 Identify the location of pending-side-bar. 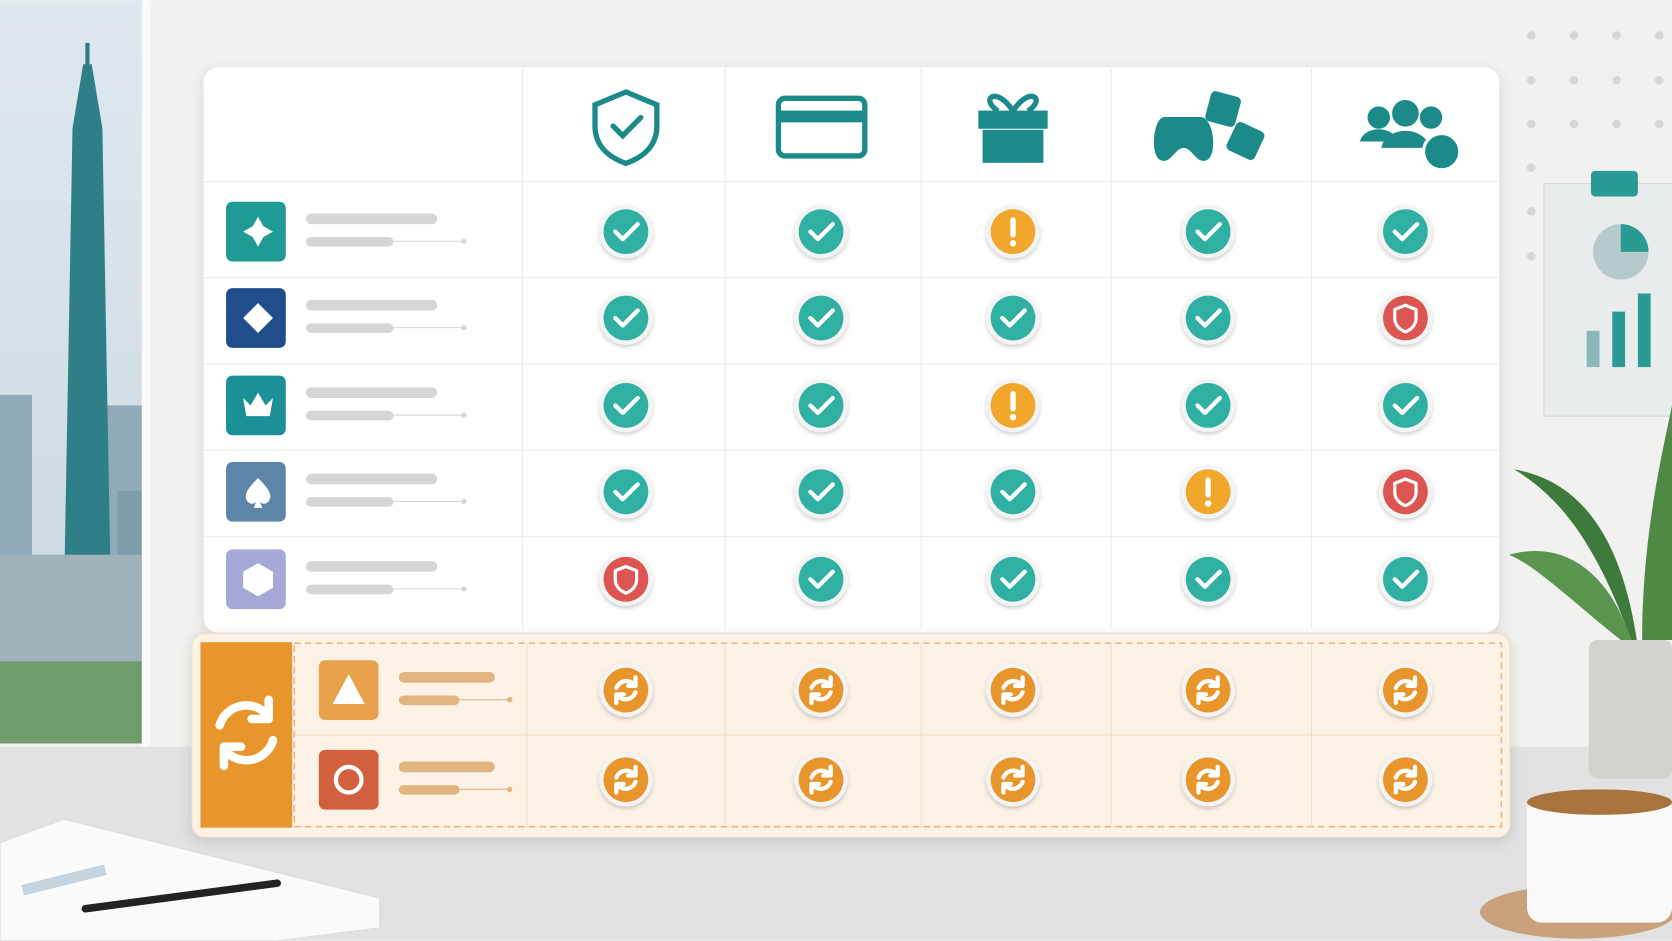
(246, 735).